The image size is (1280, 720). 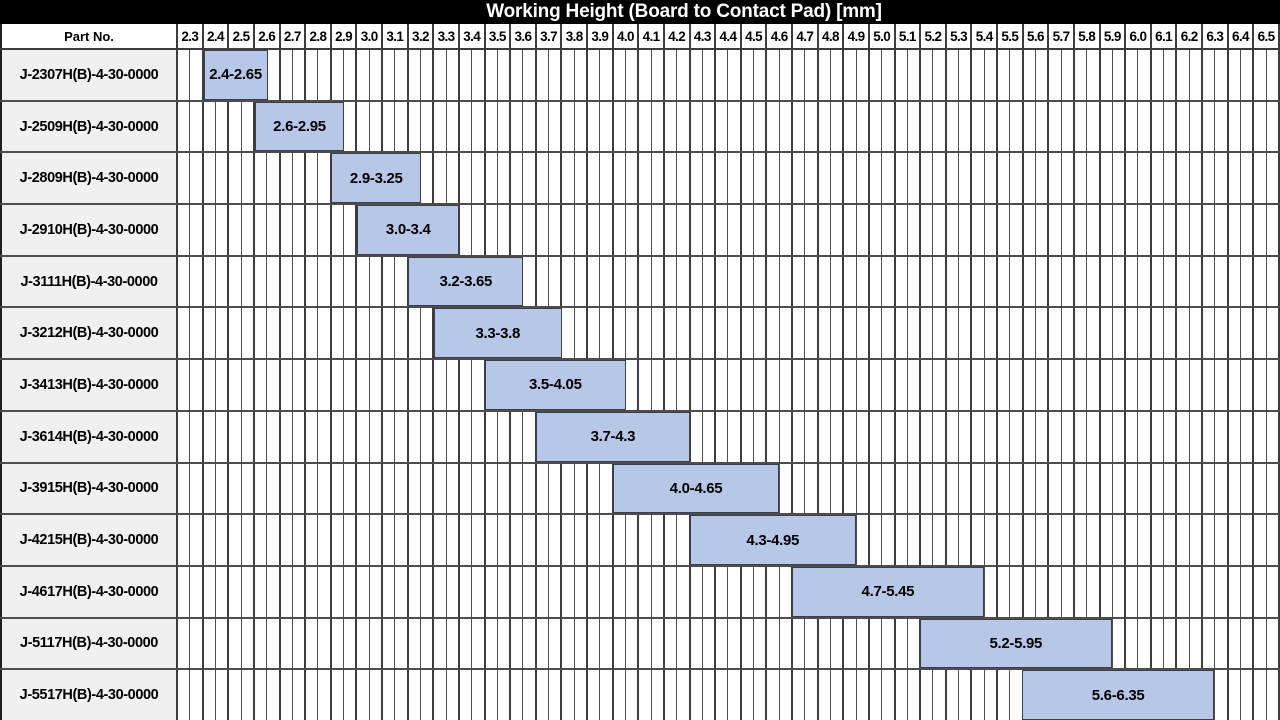 What do you see at coordinates (89, 695) in the screenshot?
I see `part-number-cell: J-5517H(B)-4-30-0000` at bounding box center [89, 695].